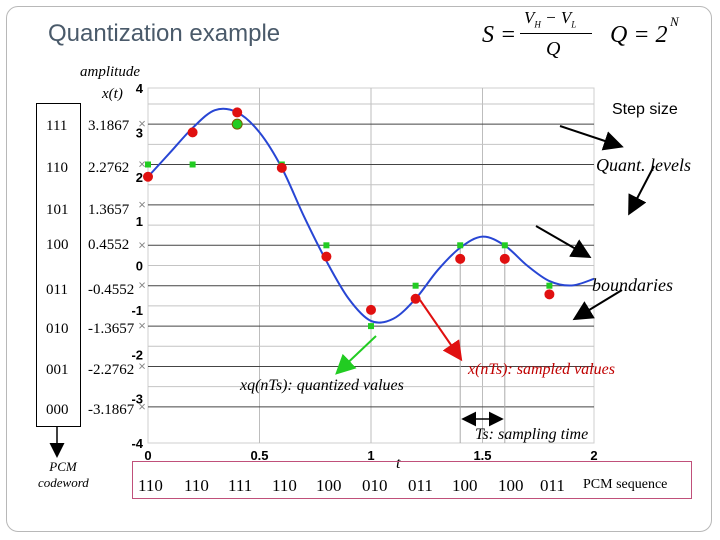 Image resolution: width=720 pixels, height=540 pixels. What do you see at coordinates (398, 463) in the screenshot?
I see `time-axis-label: t` at bounding box center [398, 463].